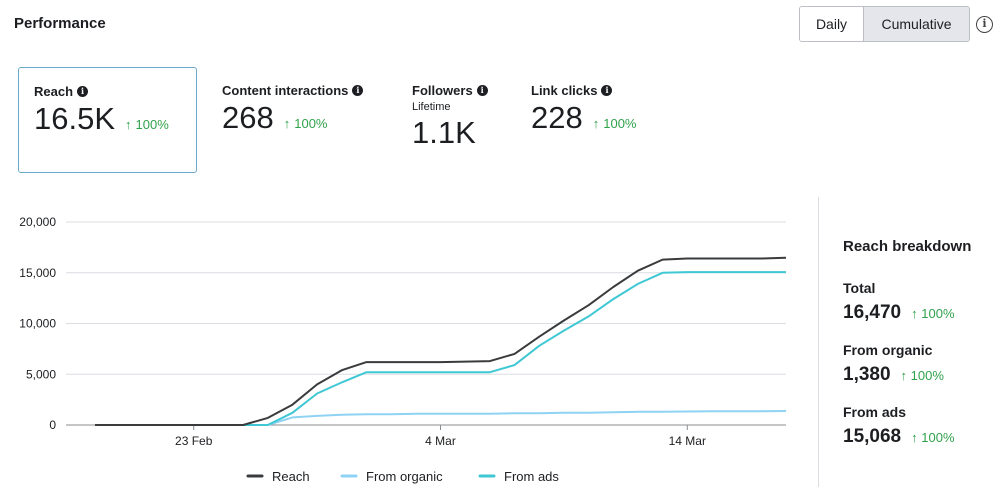  Describe the element at coordinates (60, 23) in the screenshot. I see `page-title: Performance` at that location.